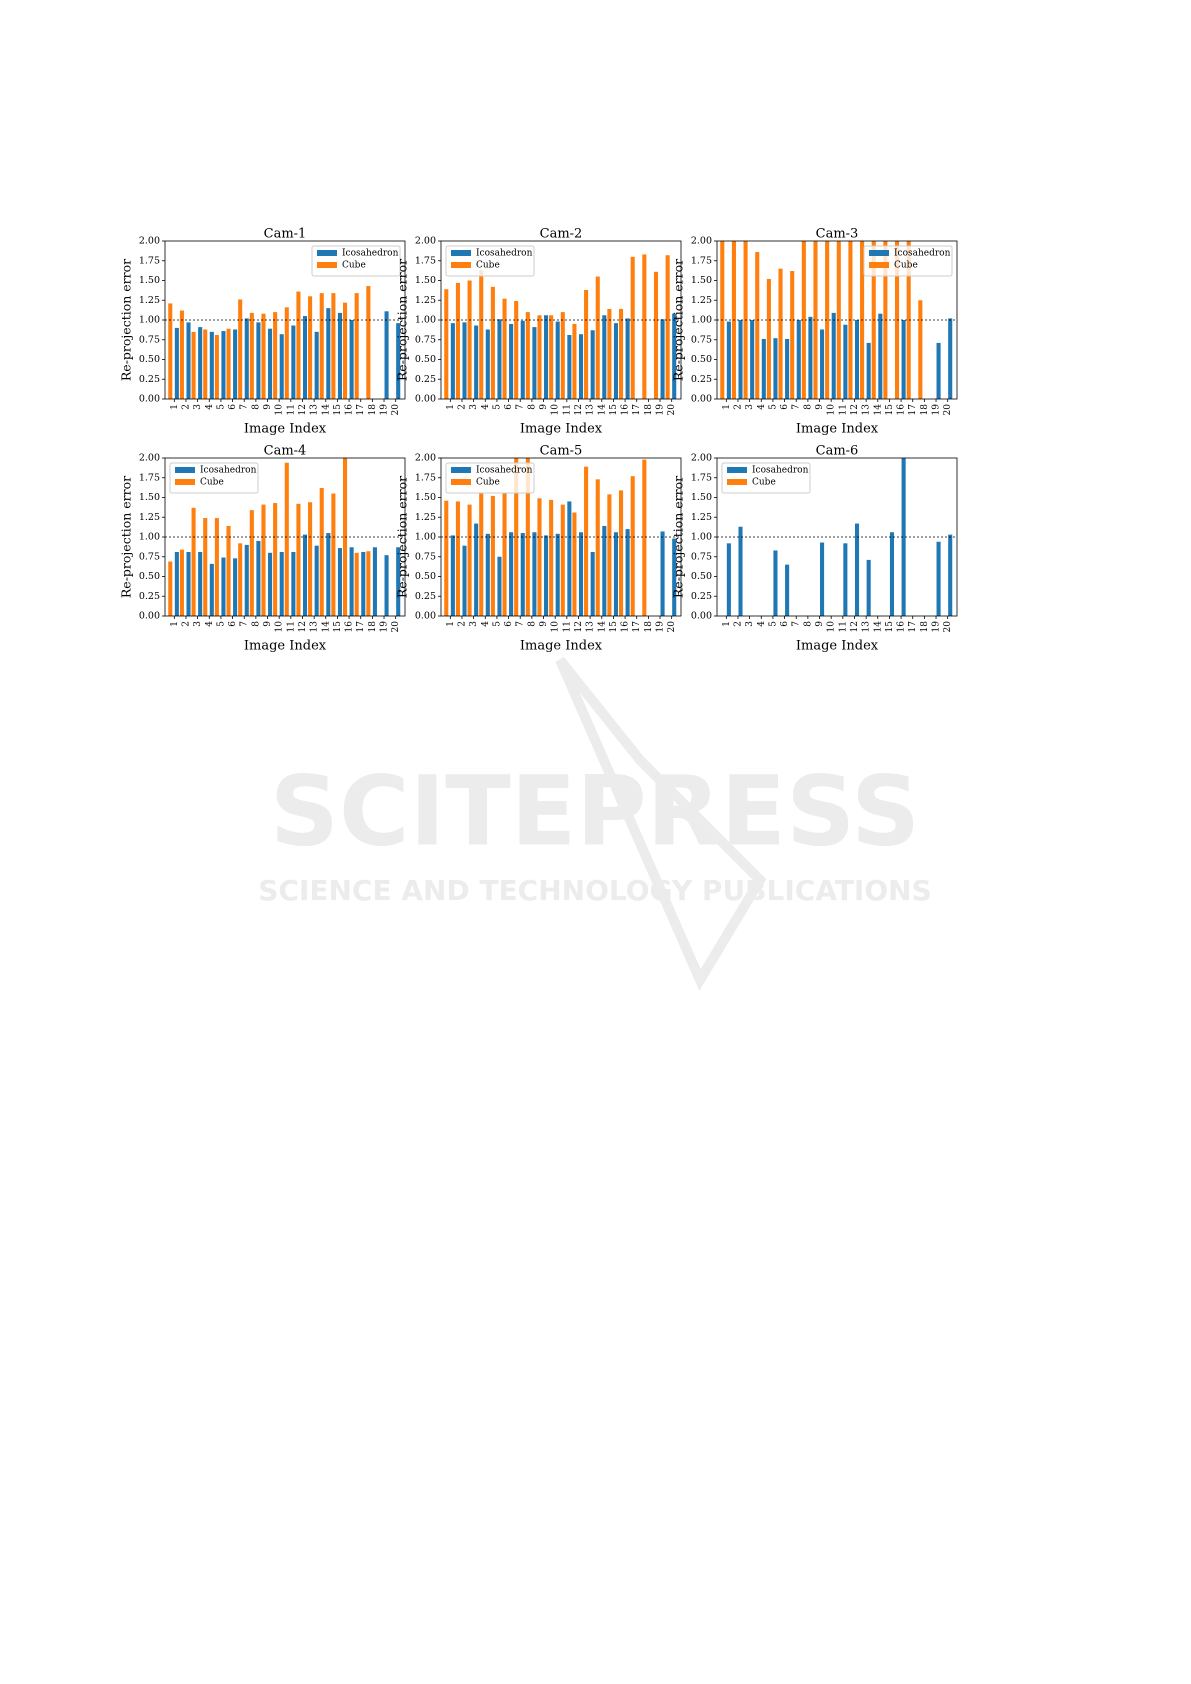 The image size is (1191, 1684). Describe the element at coordinates (285, 451) in the screenshot. I see `chart-title: Cam-4` at that location.